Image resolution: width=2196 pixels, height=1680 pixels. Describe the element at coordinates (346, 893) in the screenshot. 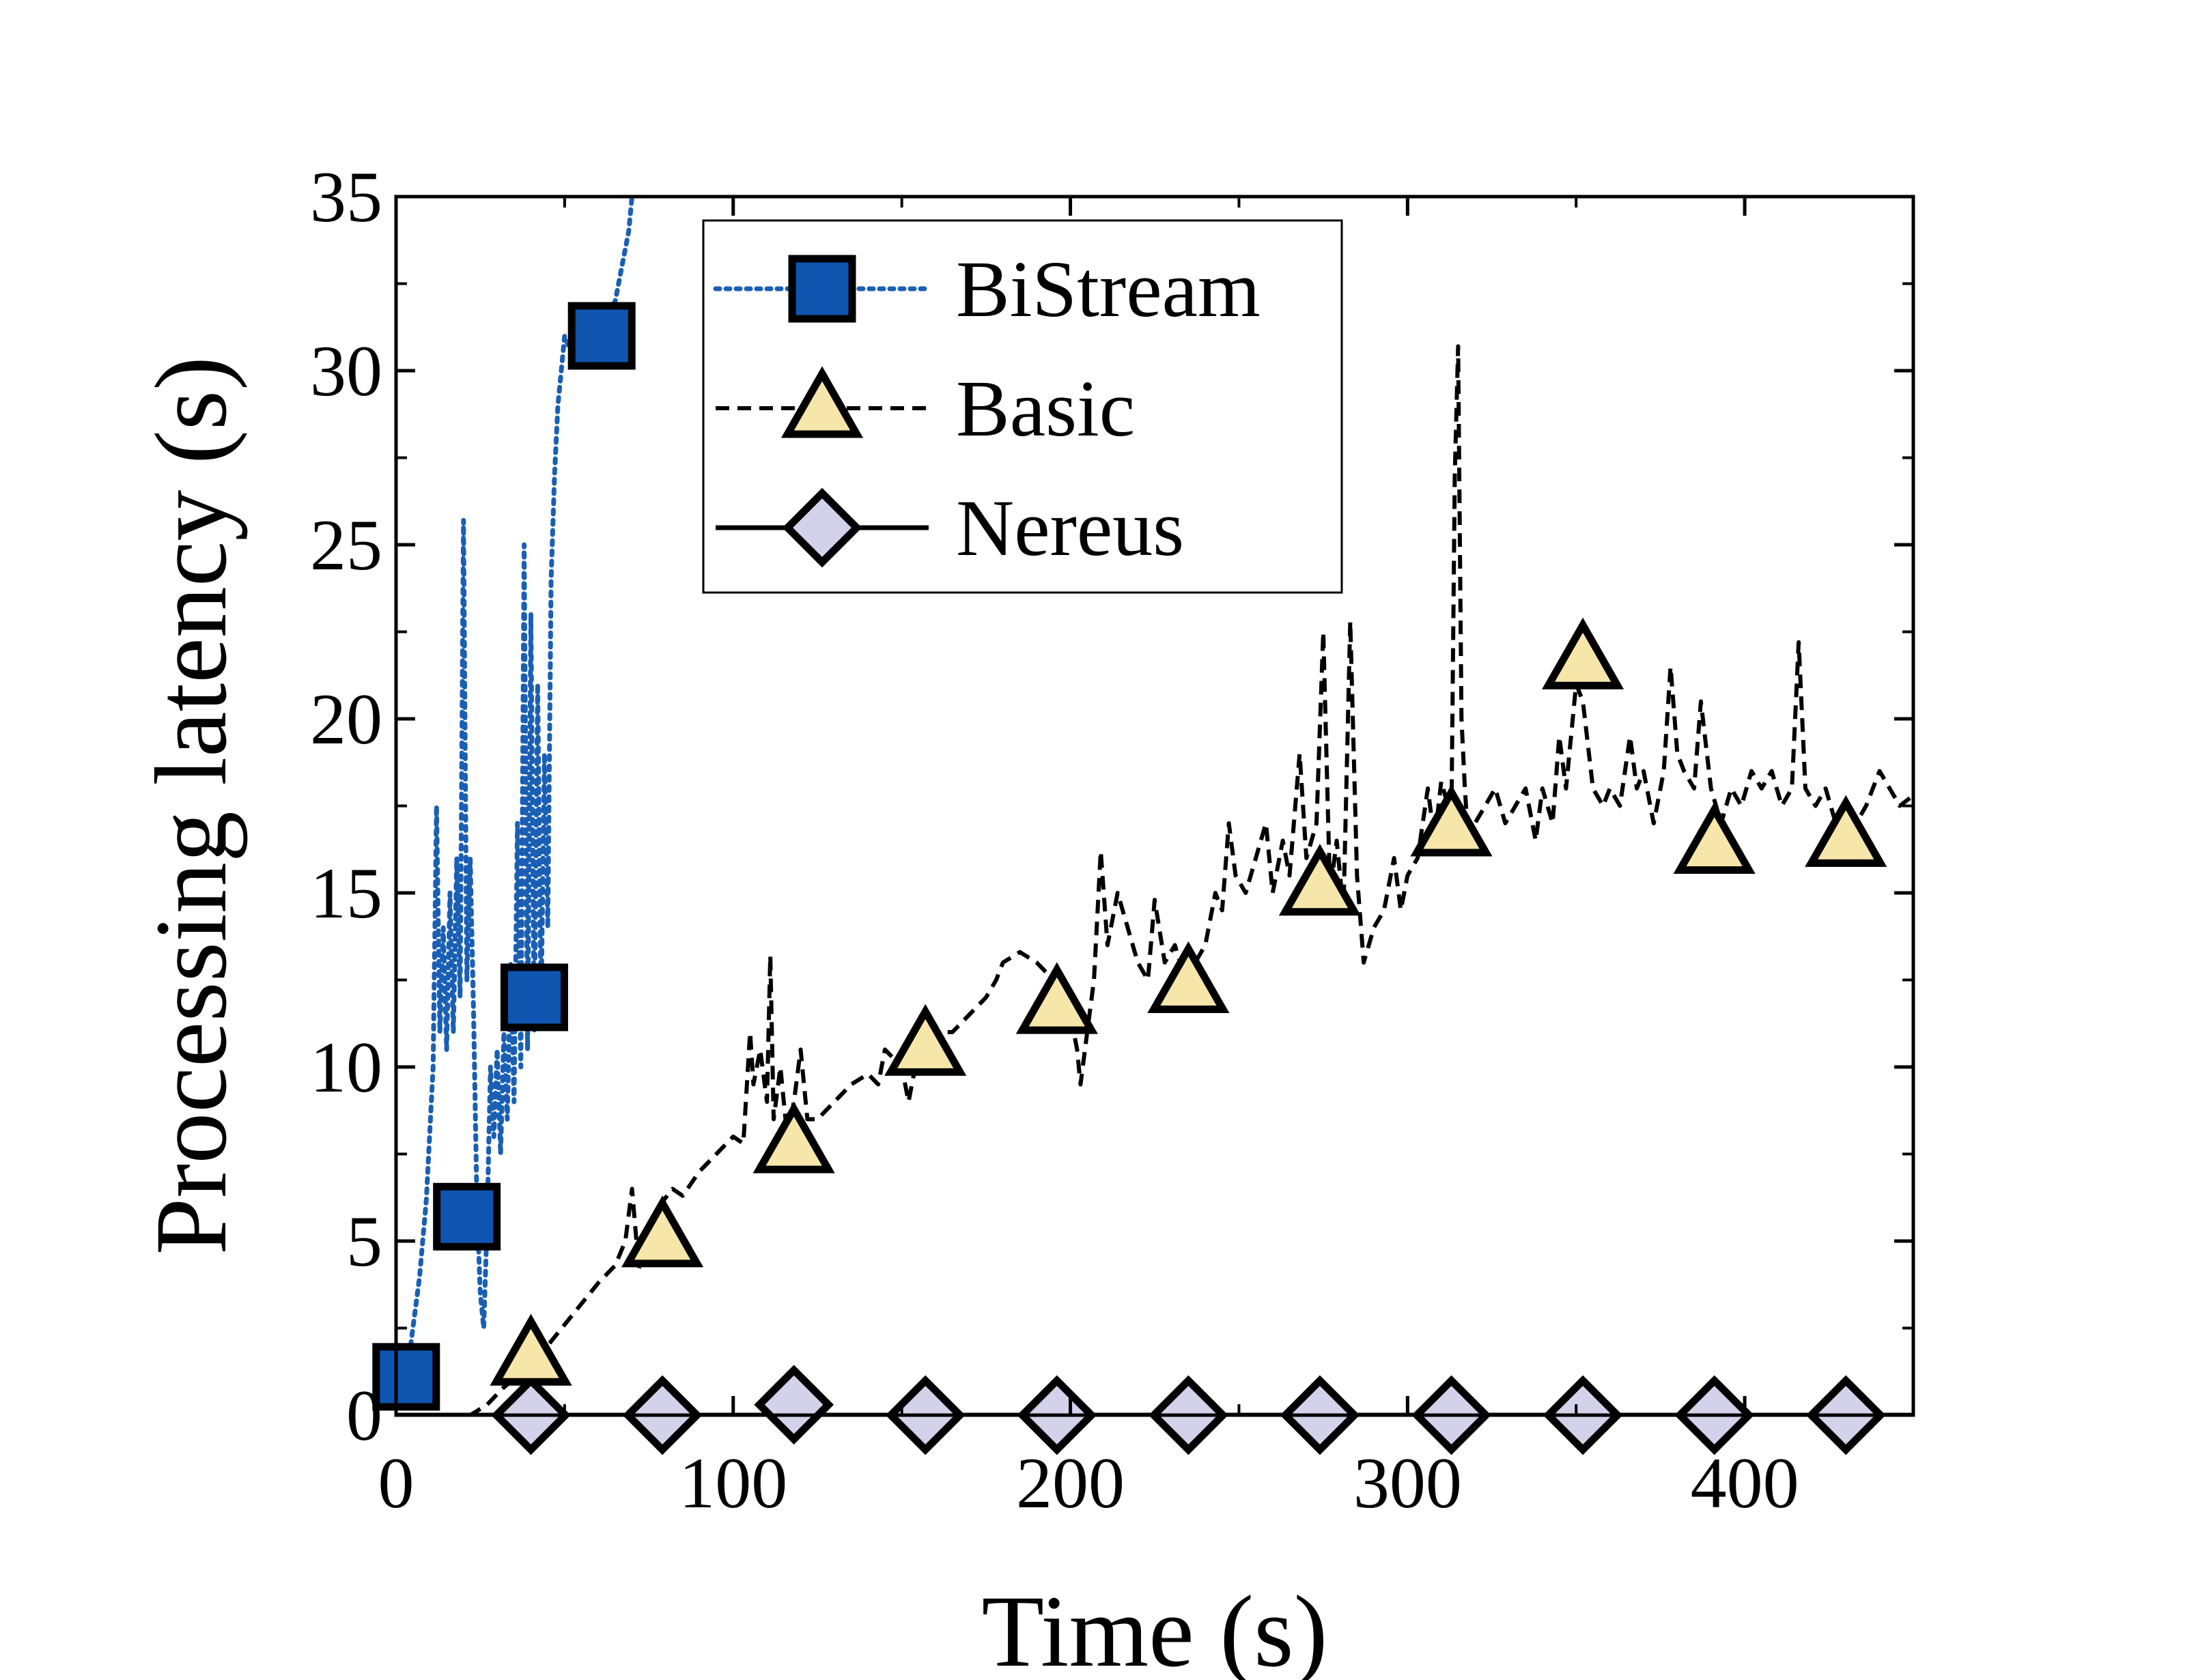

I see `y-tick-label: 15` at that location.